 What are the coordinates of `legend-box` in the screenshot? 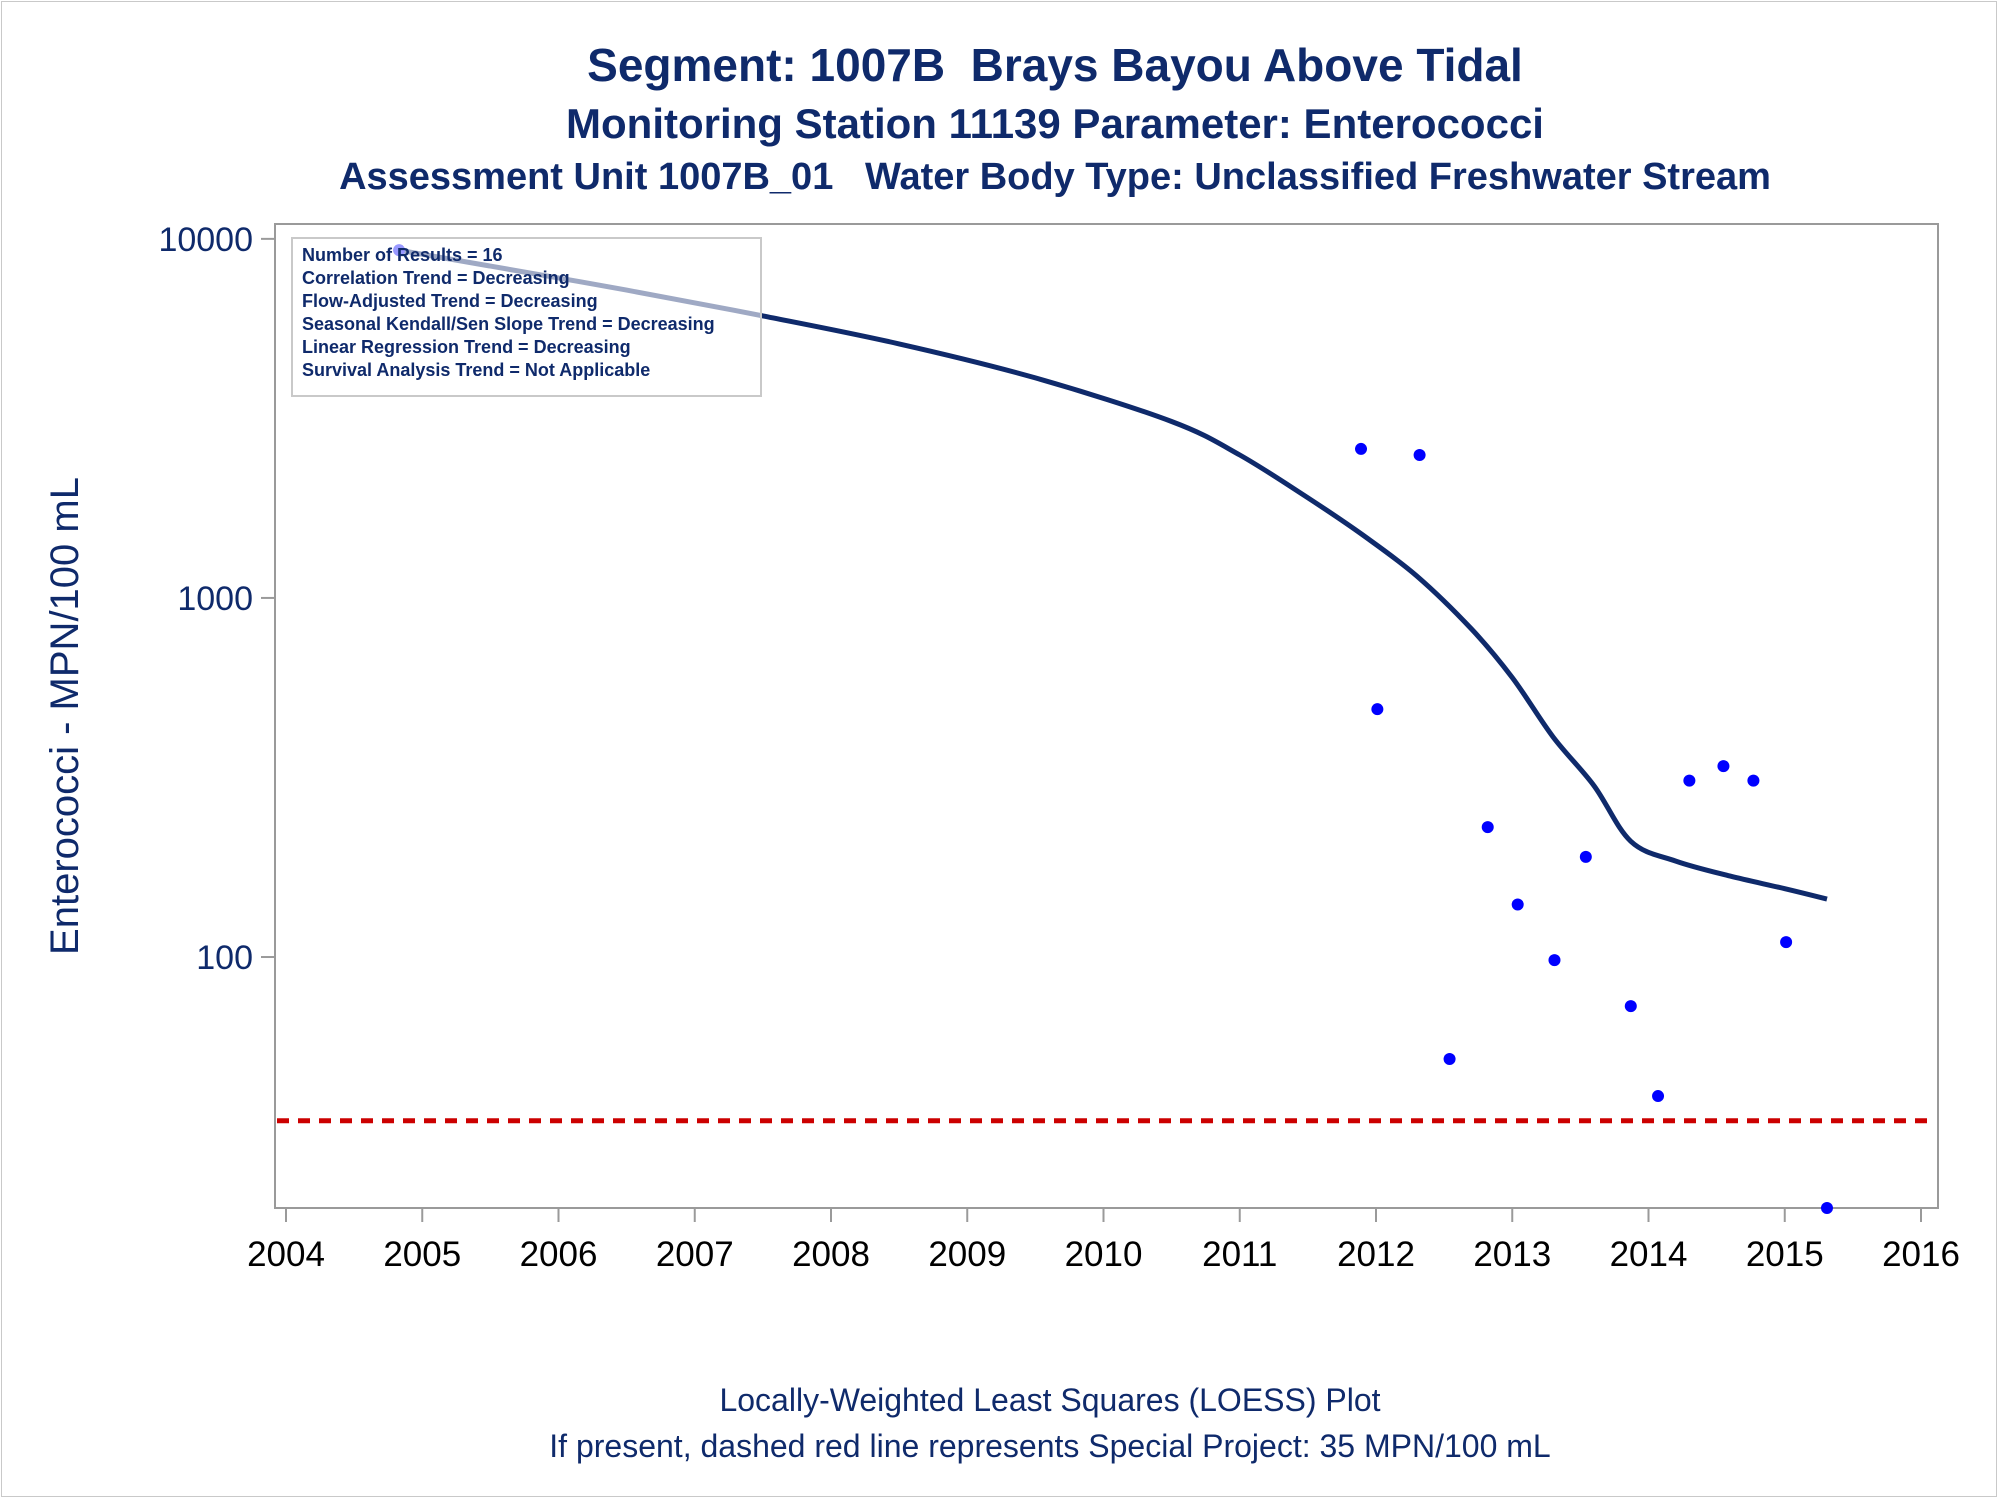 It's located at (526, 317).